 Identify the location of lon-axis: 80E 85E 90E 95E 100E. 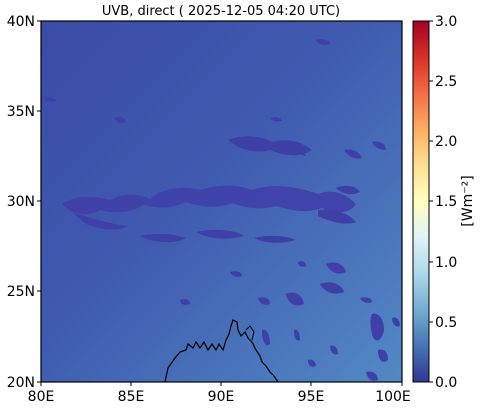
(219, 393).